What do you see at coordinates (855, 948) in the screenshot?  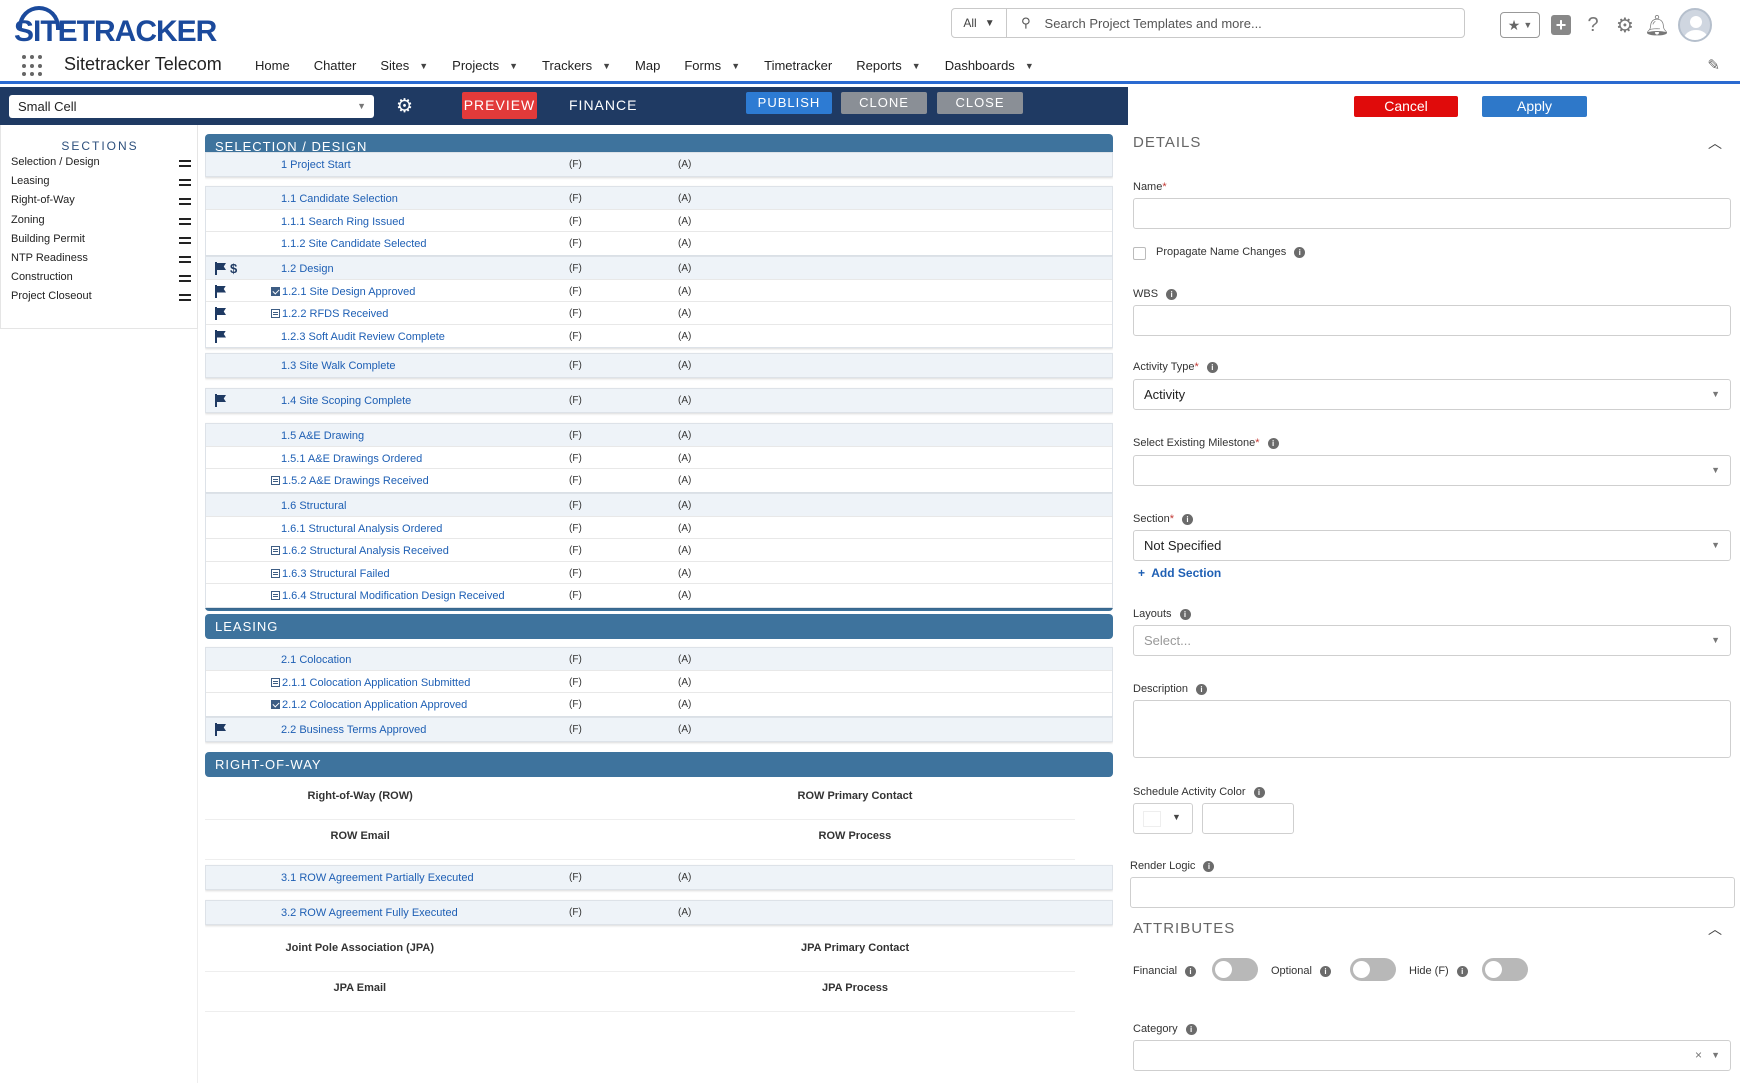 I see `field-label: JPA Primary Contact` at bounding box center [855, 948].